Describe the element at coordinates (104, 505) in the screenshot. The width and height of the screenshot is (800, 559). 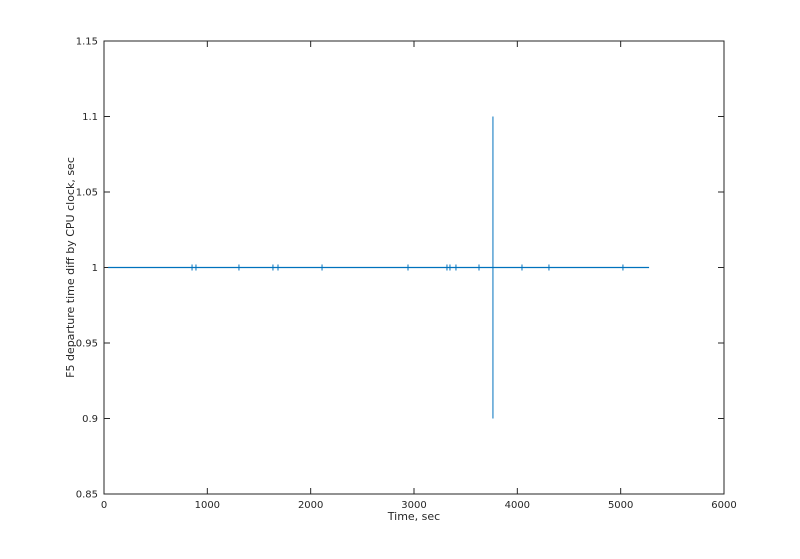
I see `x-tick-label: 0` at that location.